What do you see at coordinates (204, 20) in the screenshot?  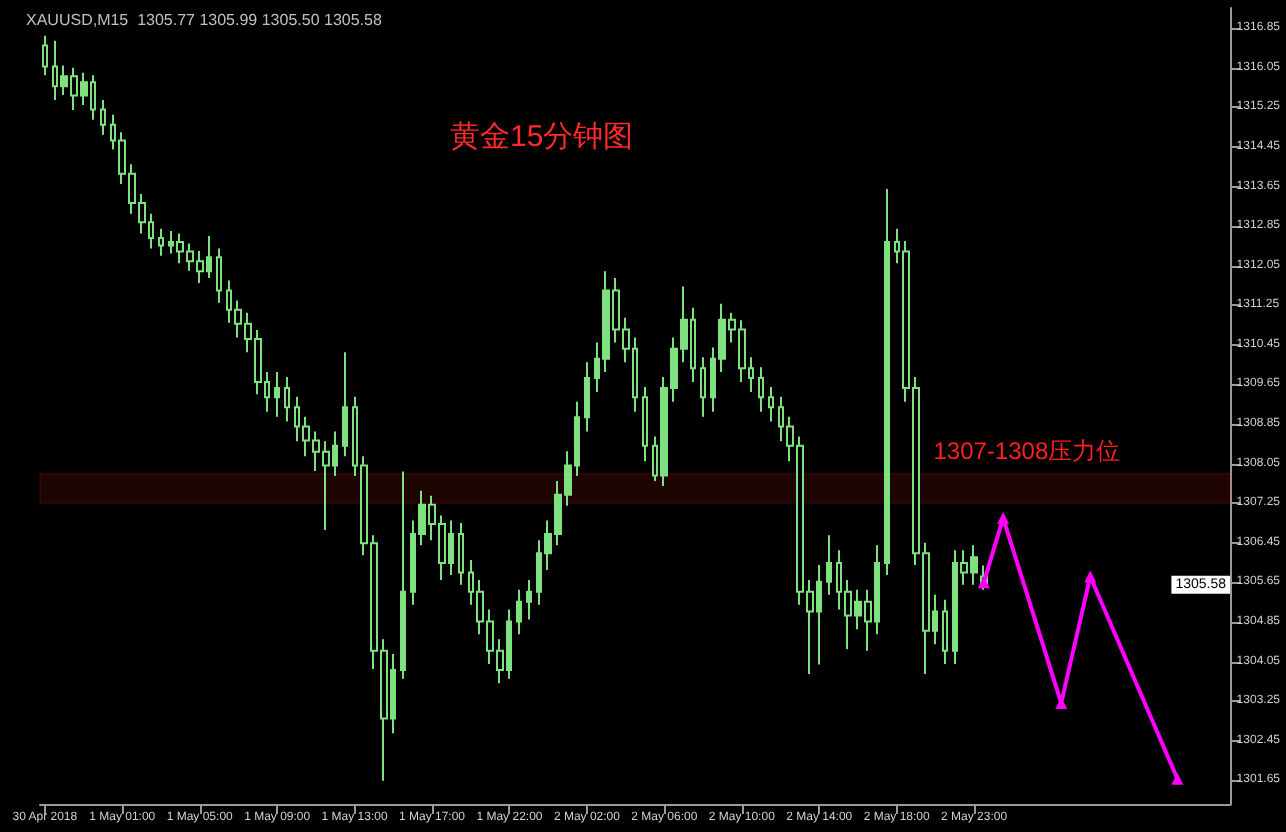 I see `chart-subtitle: XAUUSD,M15 1305.77 1305.99 1305.50 1305.58` at bounding box center [204, 20].